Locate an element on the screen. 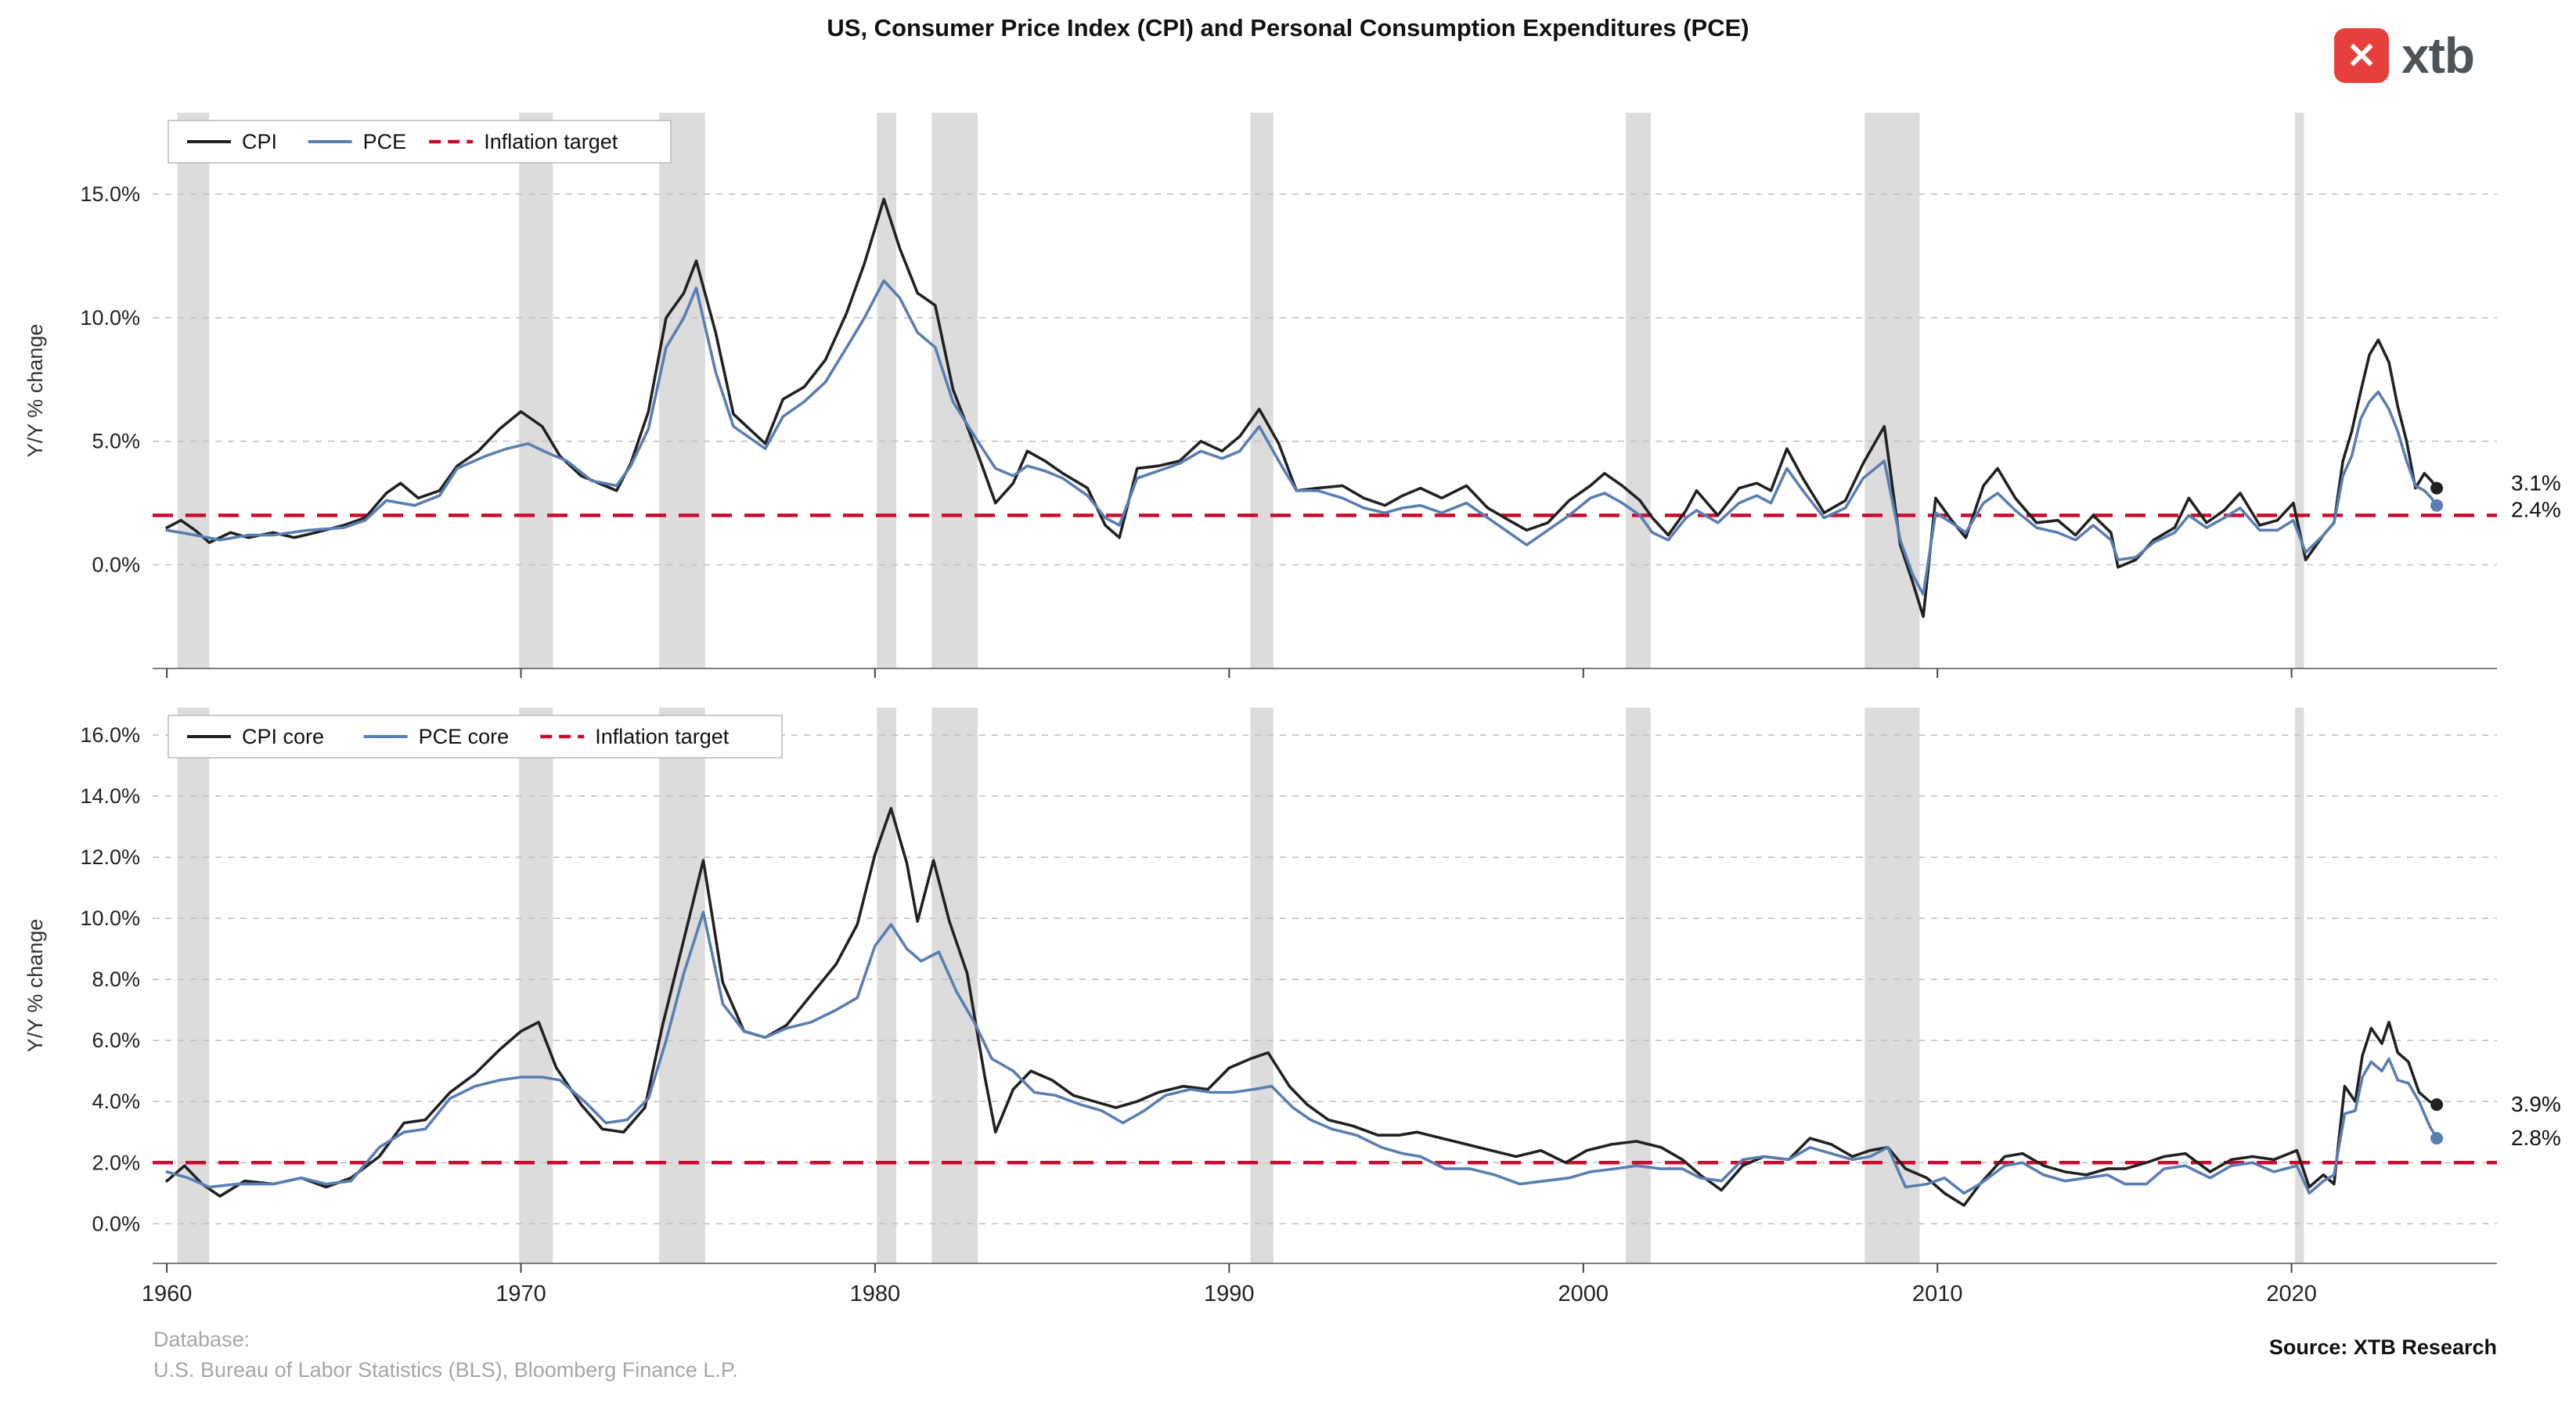 The height and width of the screenshot is (1409, 2576). x-icon: ✕ is located at coordinates (2361, 55).